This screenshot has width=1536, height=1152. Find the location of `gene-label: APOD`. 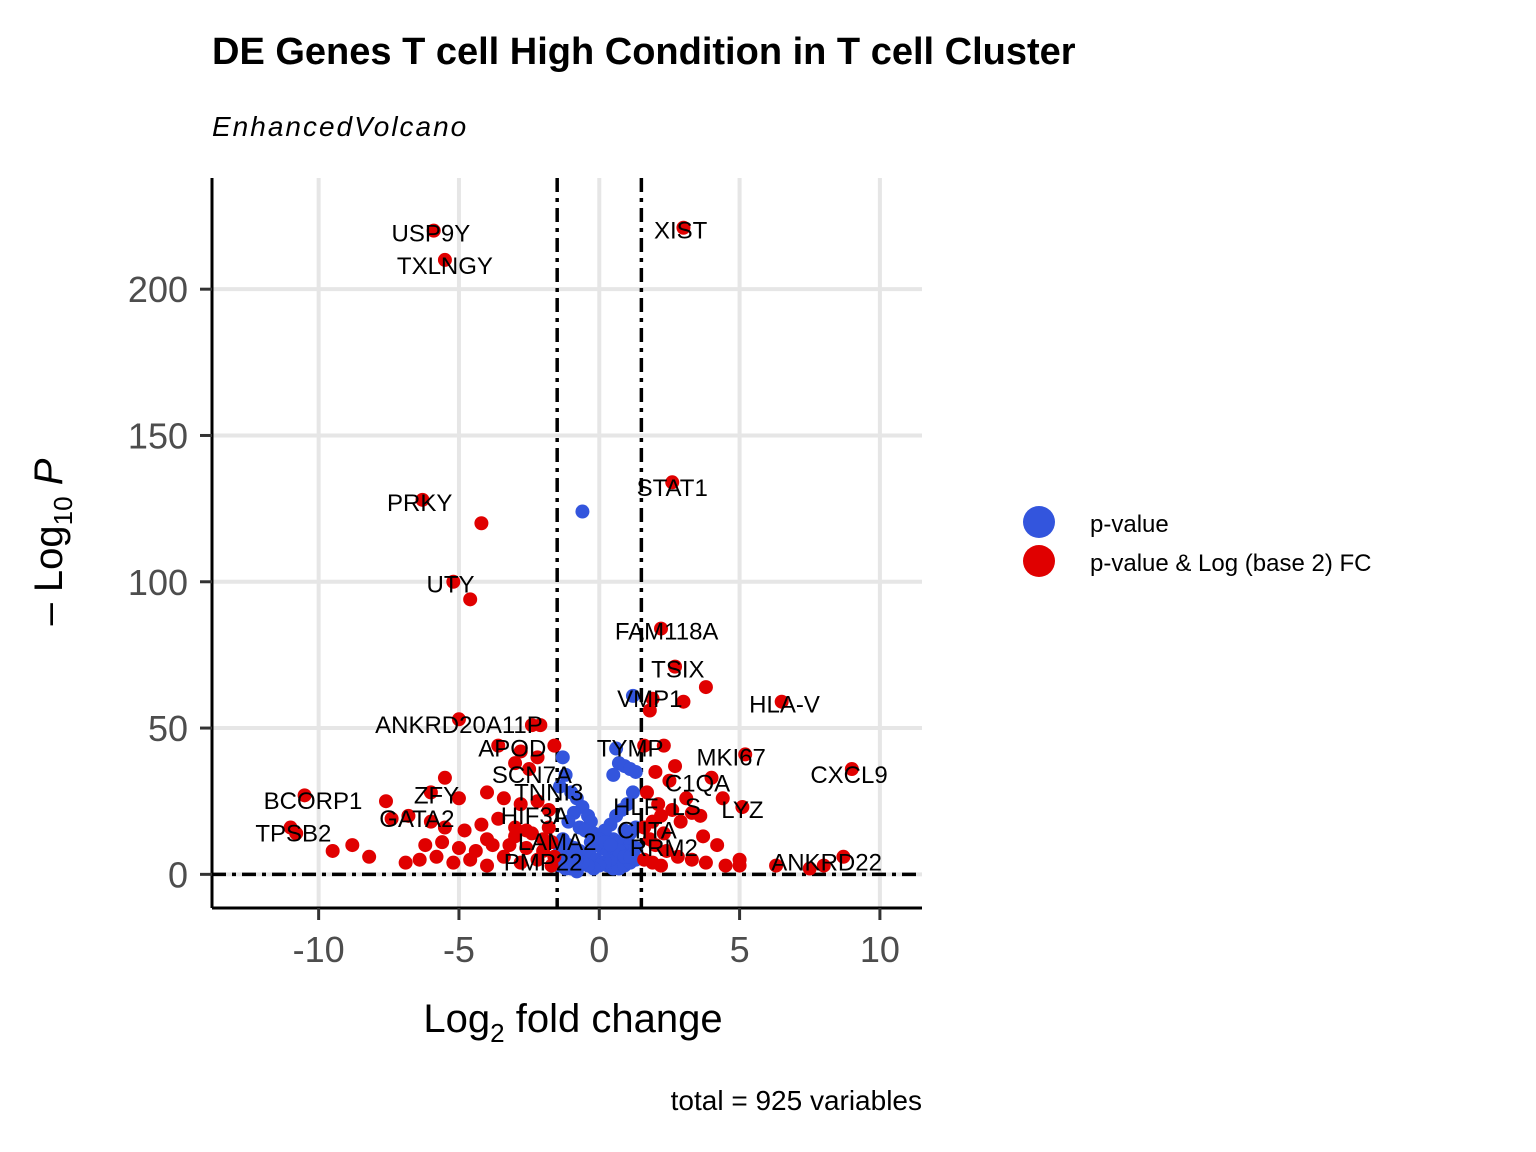

gene-label: APOD is located at coordinates (512, 749).